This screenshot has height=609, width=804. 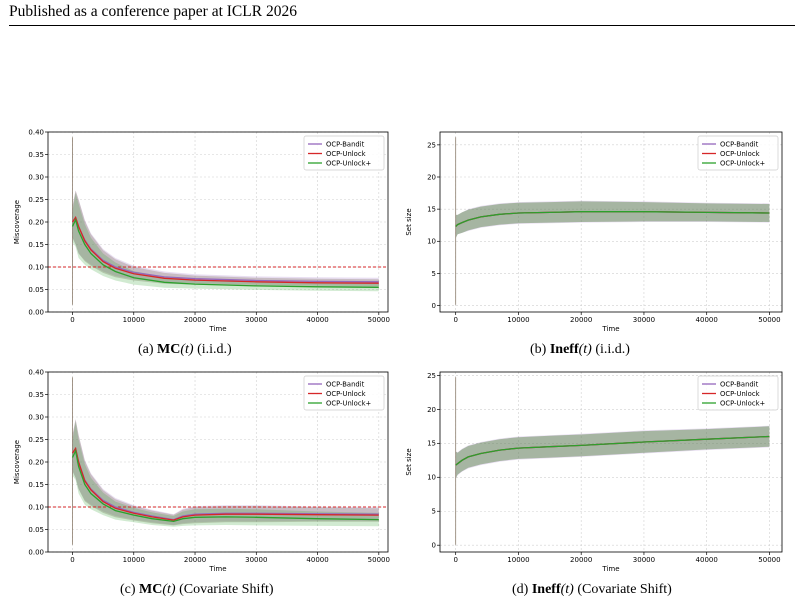 I want to click on caption-a: (a) MC(t) (i.i.d.), so click(x=185, y=350).